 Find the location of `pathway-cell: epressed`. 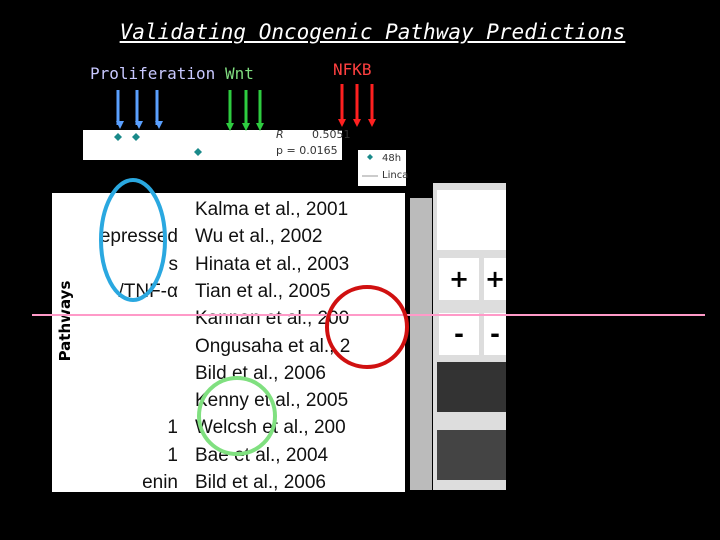

pathway-cell: epressed is located at coordinates (138, 237).